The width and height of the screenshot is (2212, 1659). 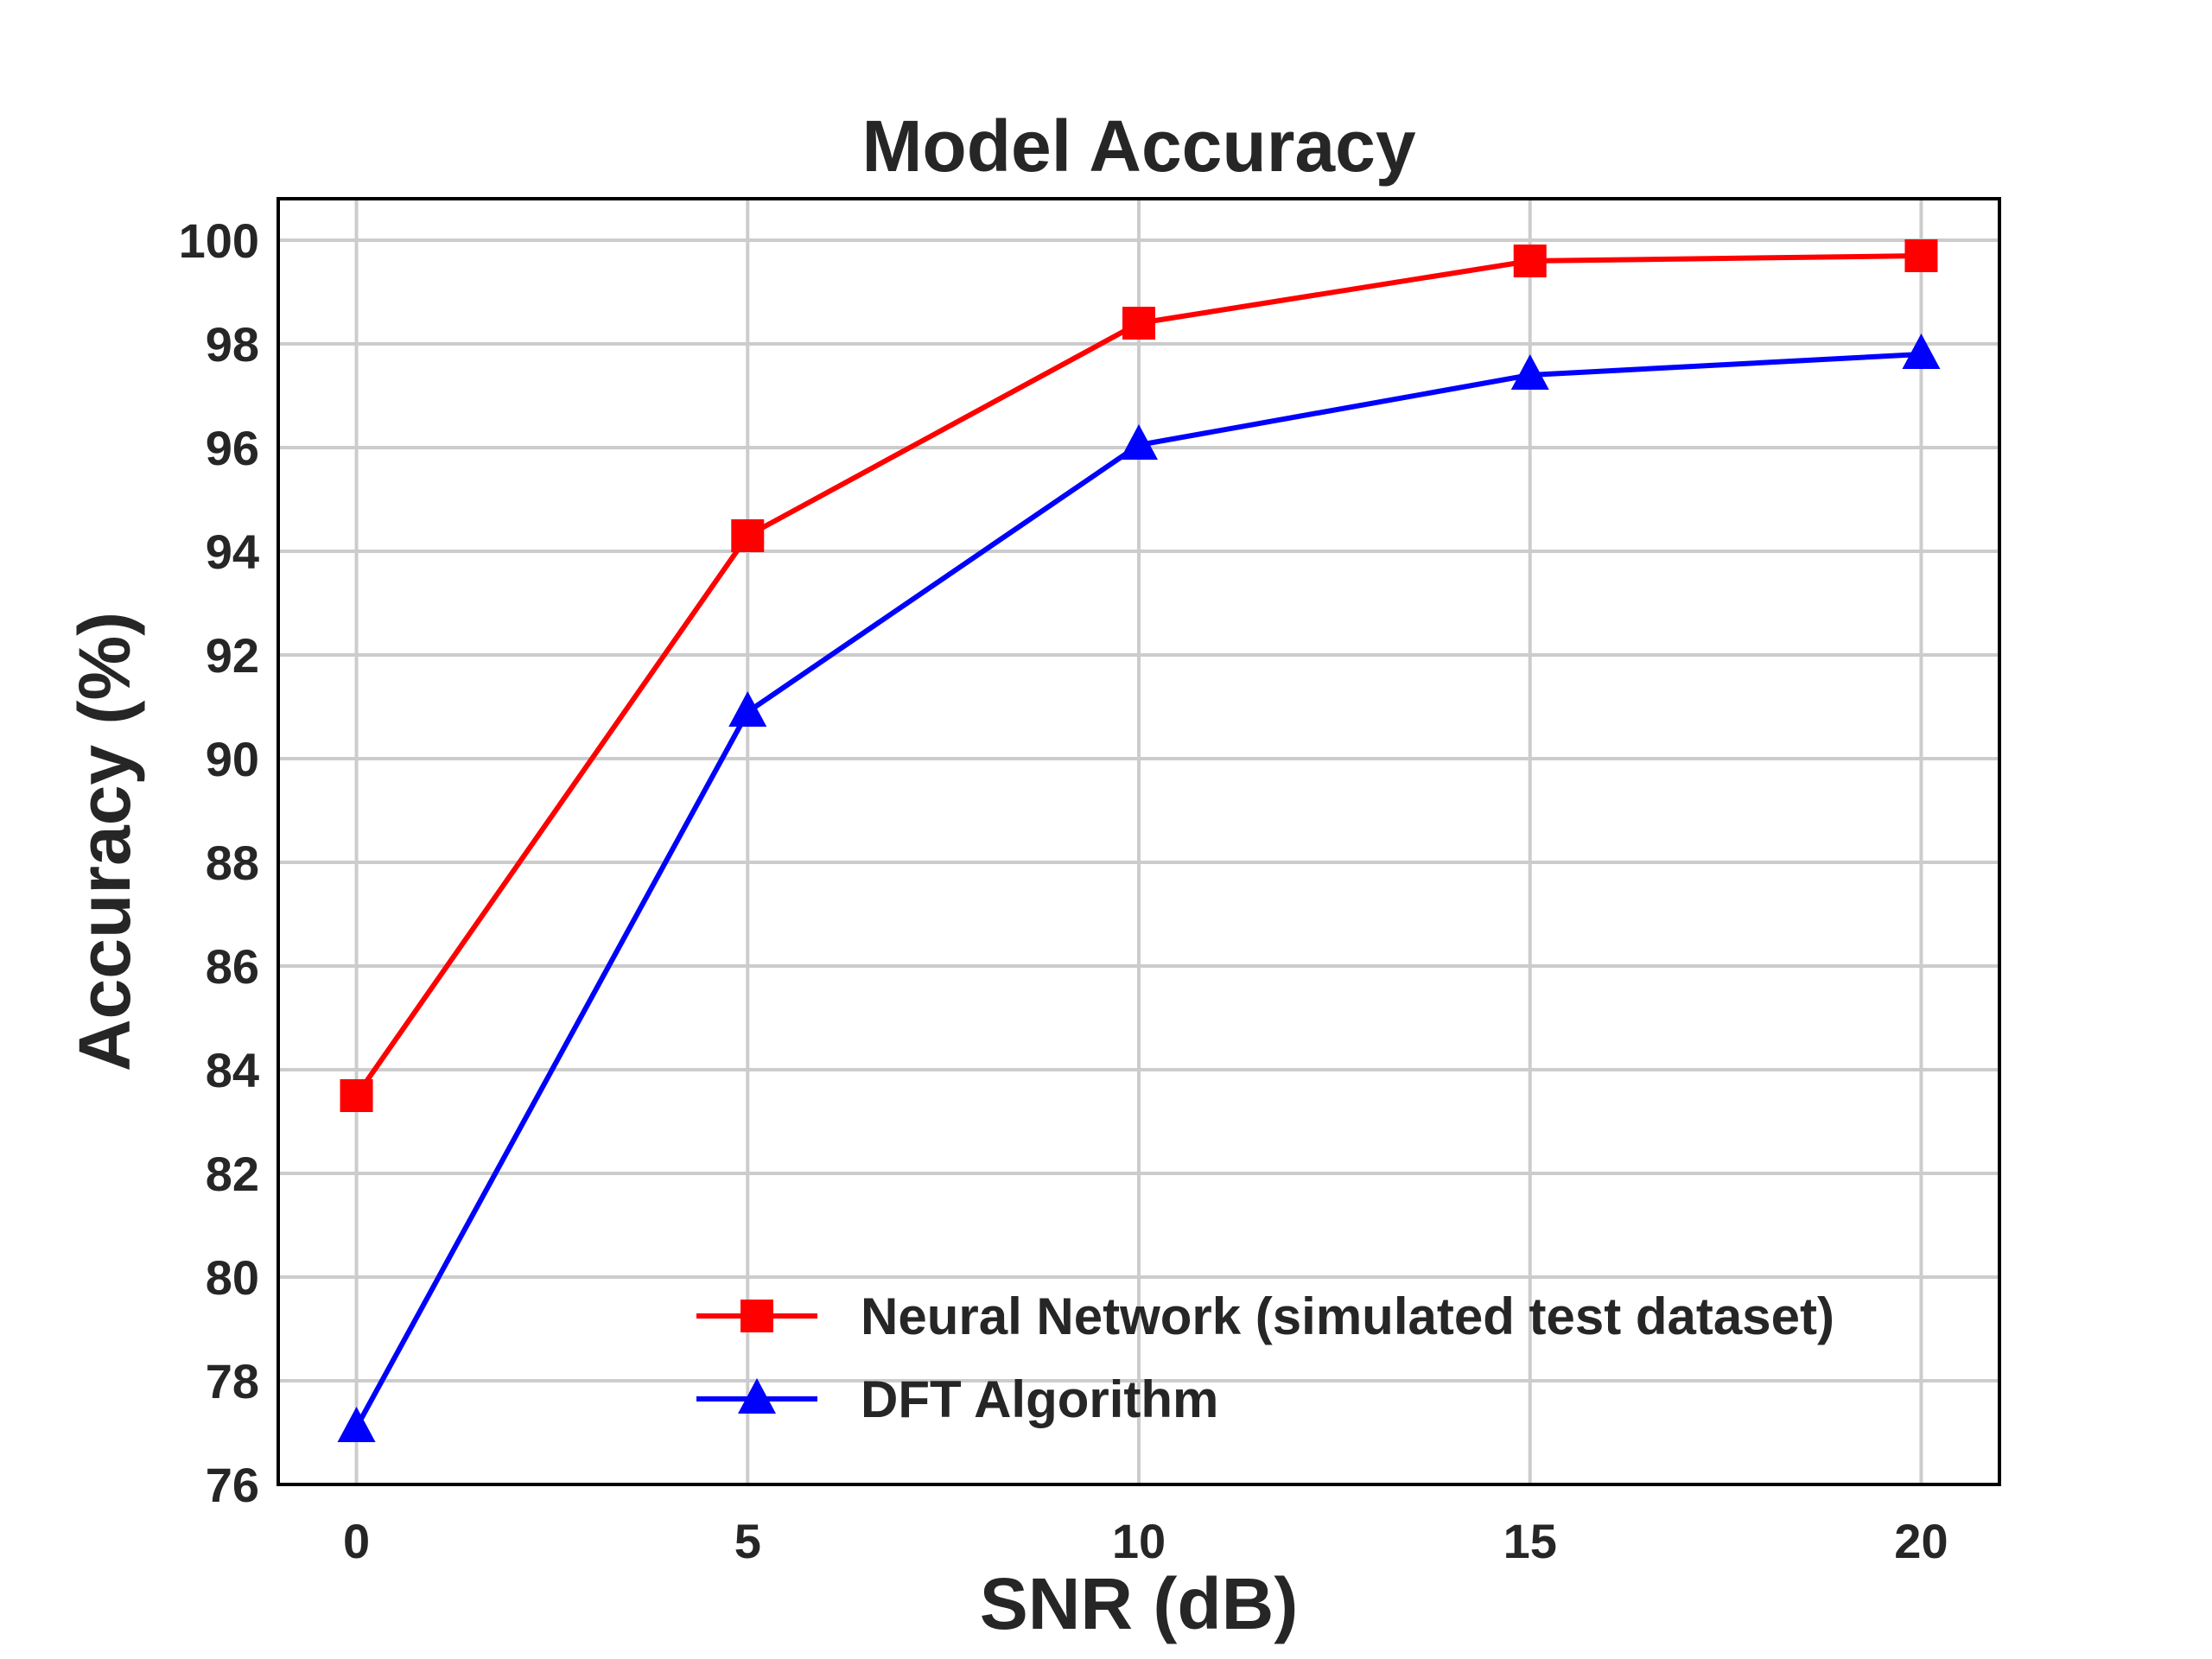 I want to click on y-tick-label: 84, so click(x=232, y=1070).